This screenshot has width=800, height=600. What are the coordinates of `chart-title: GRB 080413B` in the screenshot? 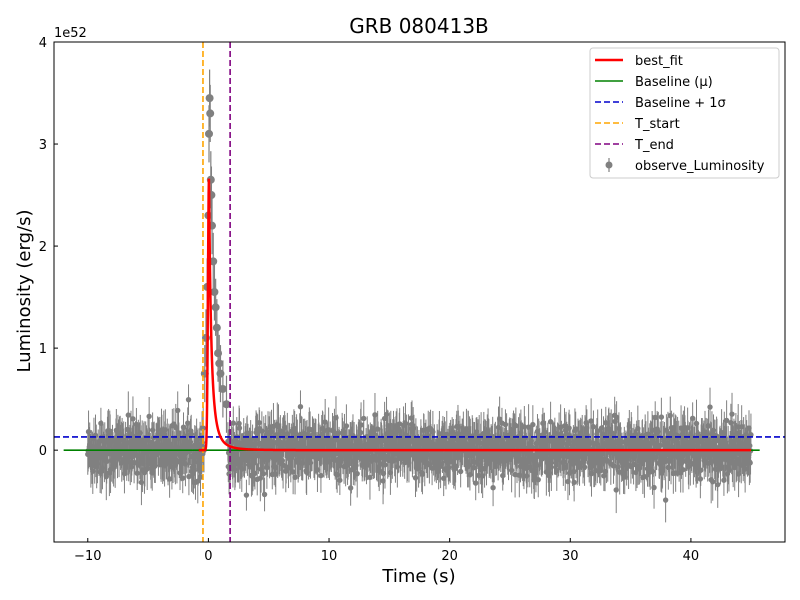 It's located at (419, 26).